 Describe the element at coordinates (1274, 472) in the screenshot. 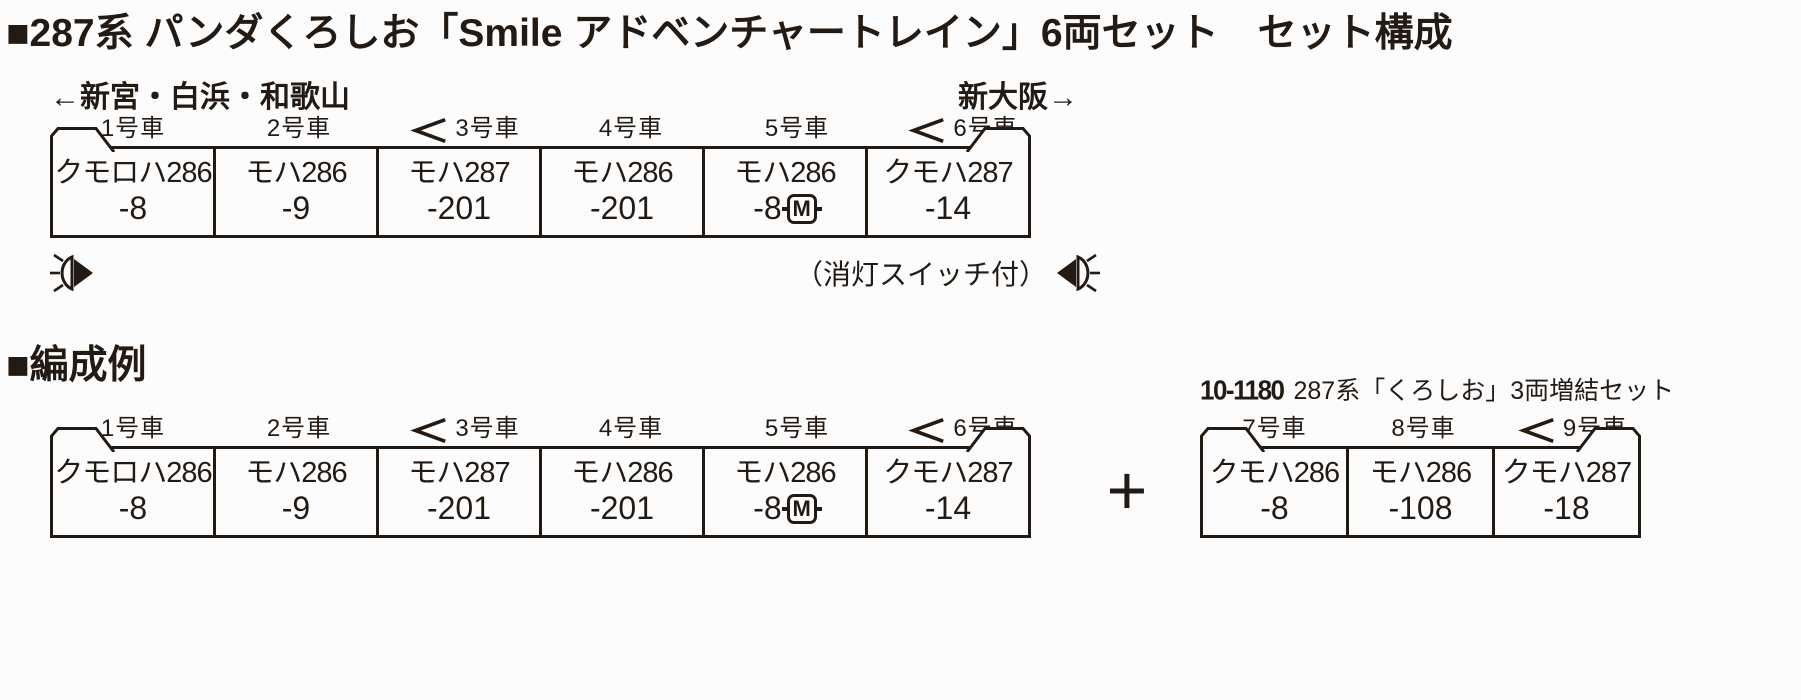

I see `car-name: クモハ286` at that location.